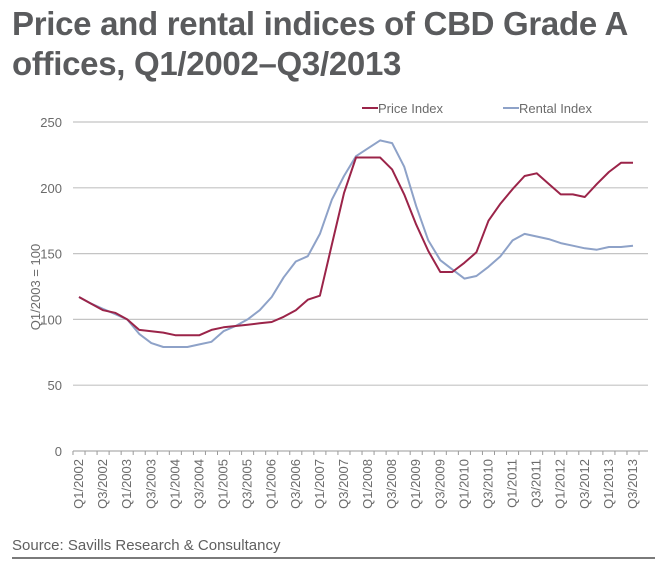  I want to click on x-tick-label: Q3/2013, so click(632, 484).